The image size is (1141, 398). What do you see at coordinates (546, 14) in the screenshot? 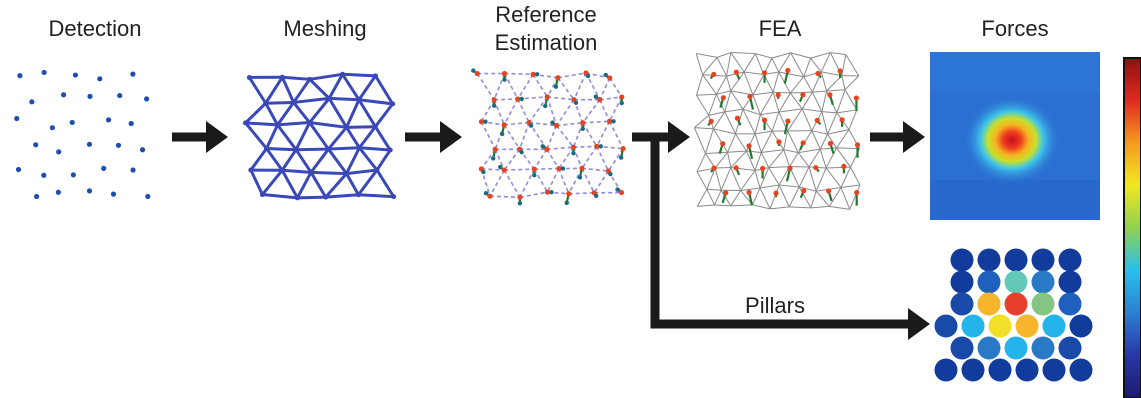
I see `label-reference: Reference` at bounding box center [546, 14].